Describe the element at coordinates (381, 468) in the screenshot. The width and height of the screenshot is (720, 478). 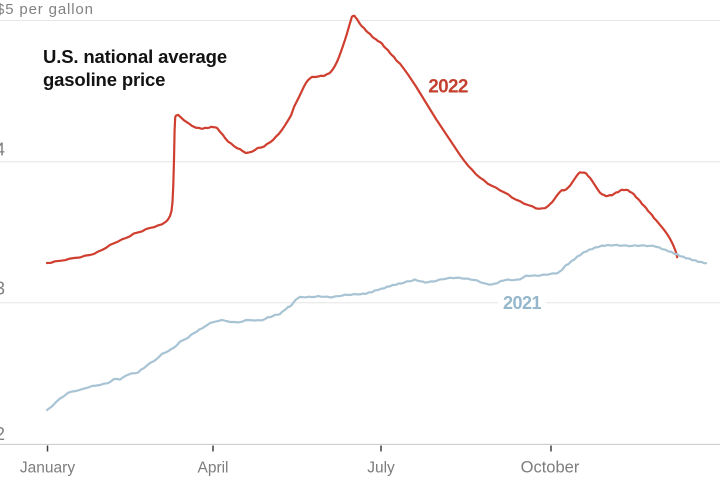
I see `svg-text: July` at that location.